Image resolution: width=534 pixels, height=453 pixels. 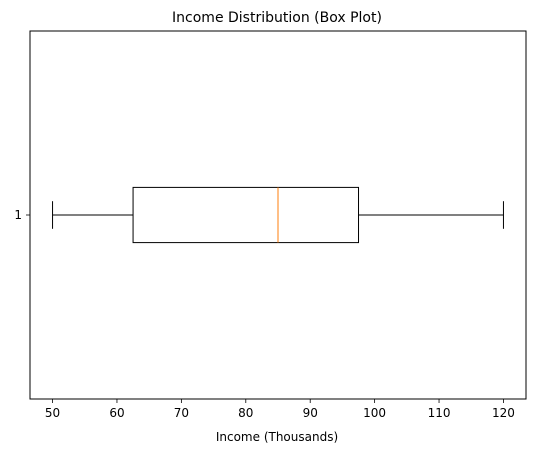 What do you see at coordinates (310, 413) in the screenshot?
I see `x-tick-label: 90` at bounding box center [310, 413].